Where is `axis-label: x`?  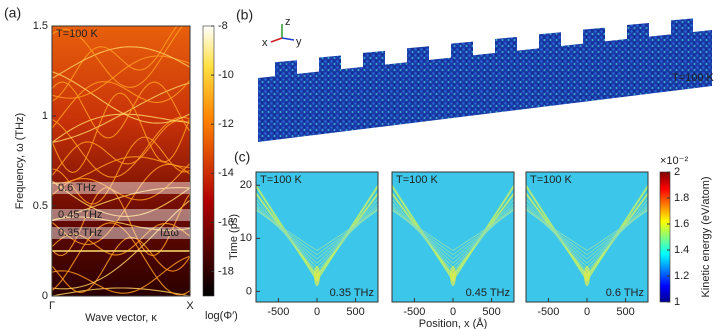
axis-label: x is located at coordinates (265, 43).